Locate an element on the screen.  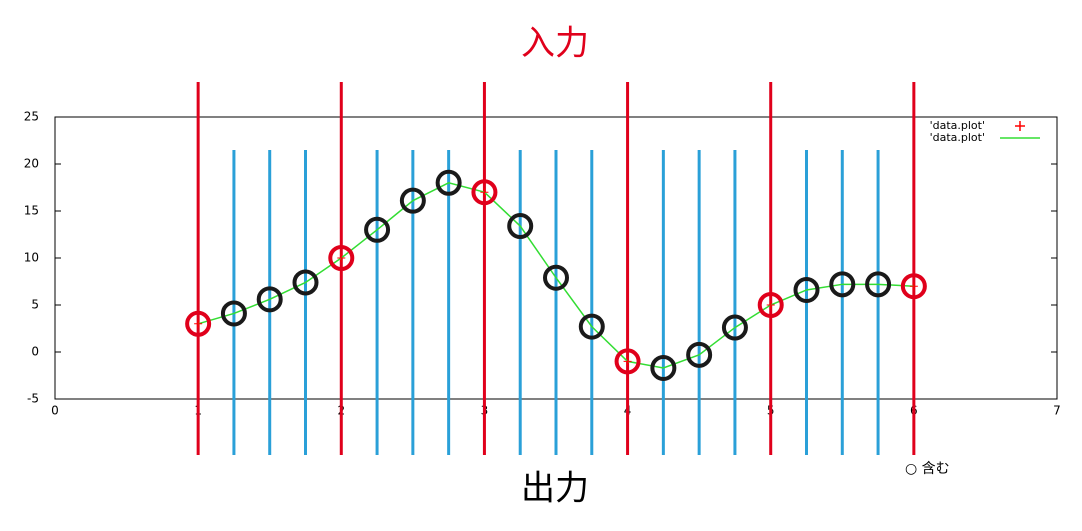
y-tick-label: 10 is located at coordinates (31, 258).